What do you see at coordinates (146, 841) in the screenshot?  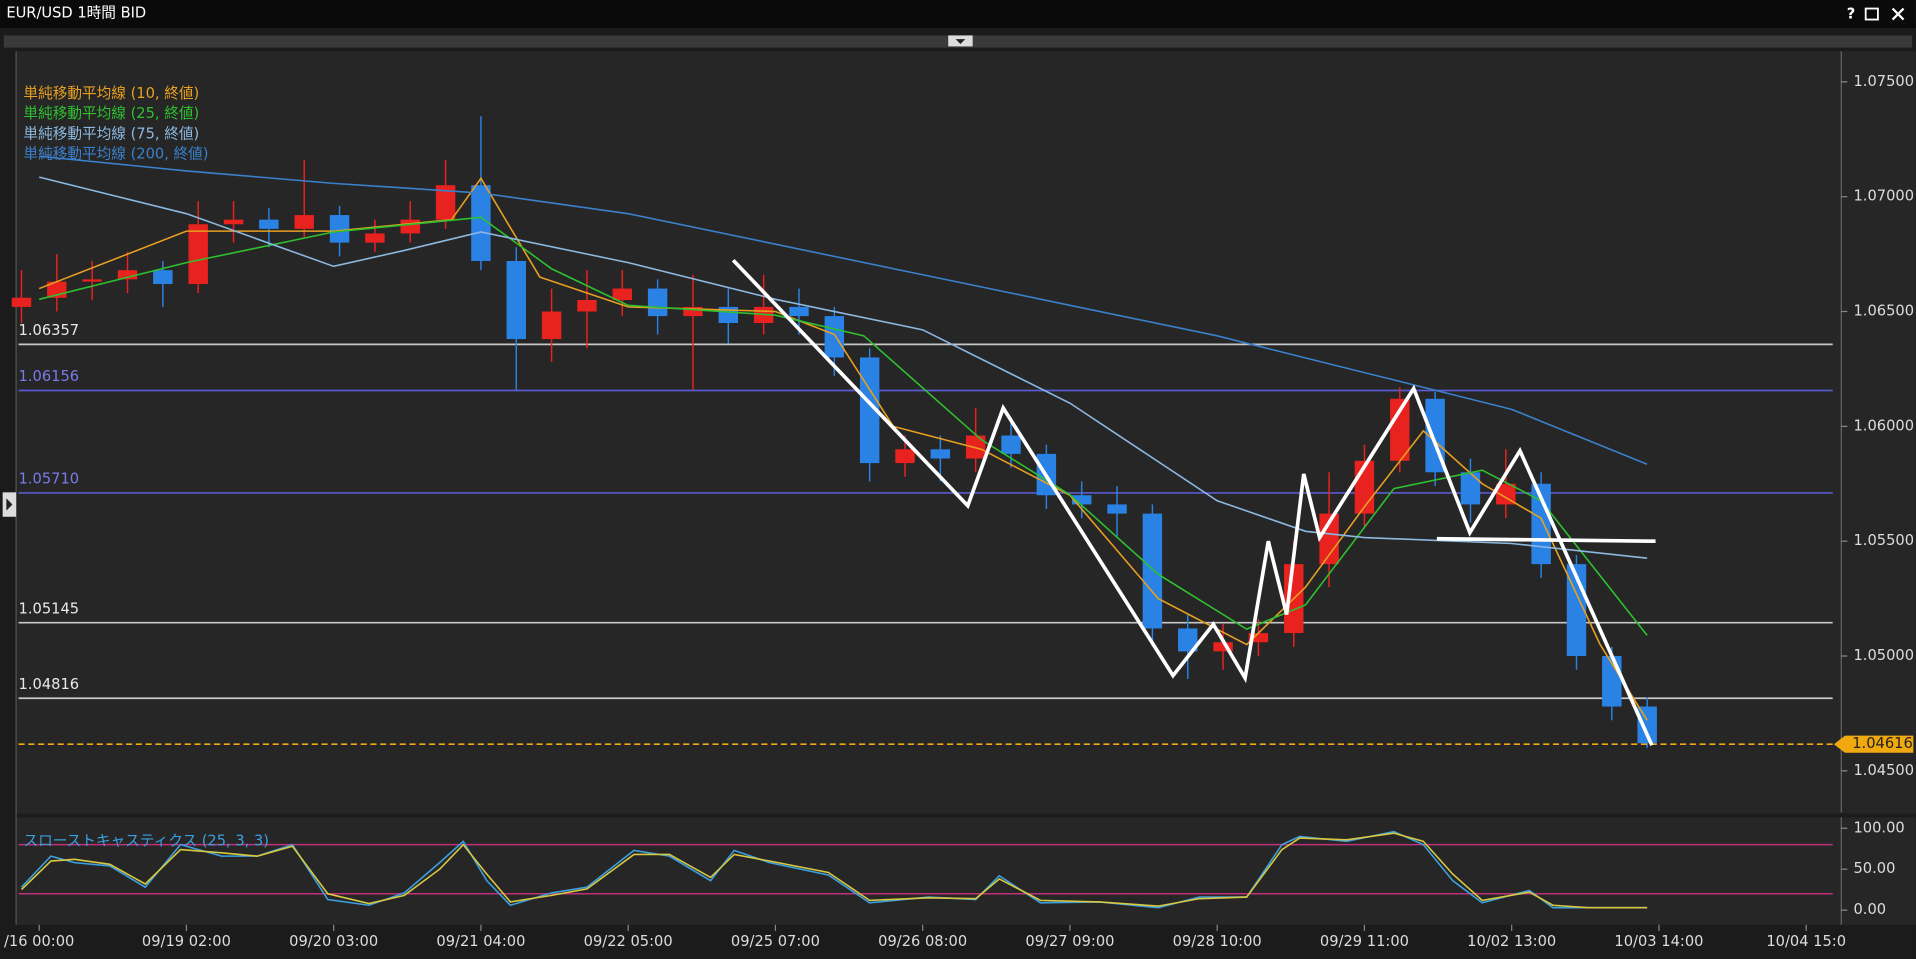 I see `stoch-legend: スローストキャスティクス (25, 3, 3)` at bounding box center [146, 841].